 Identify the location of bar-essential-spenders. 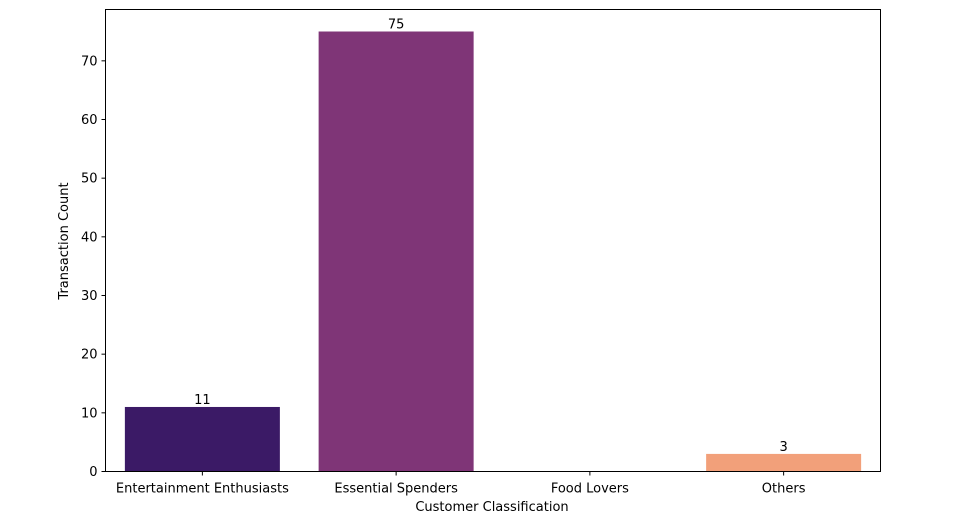
(396, 251).